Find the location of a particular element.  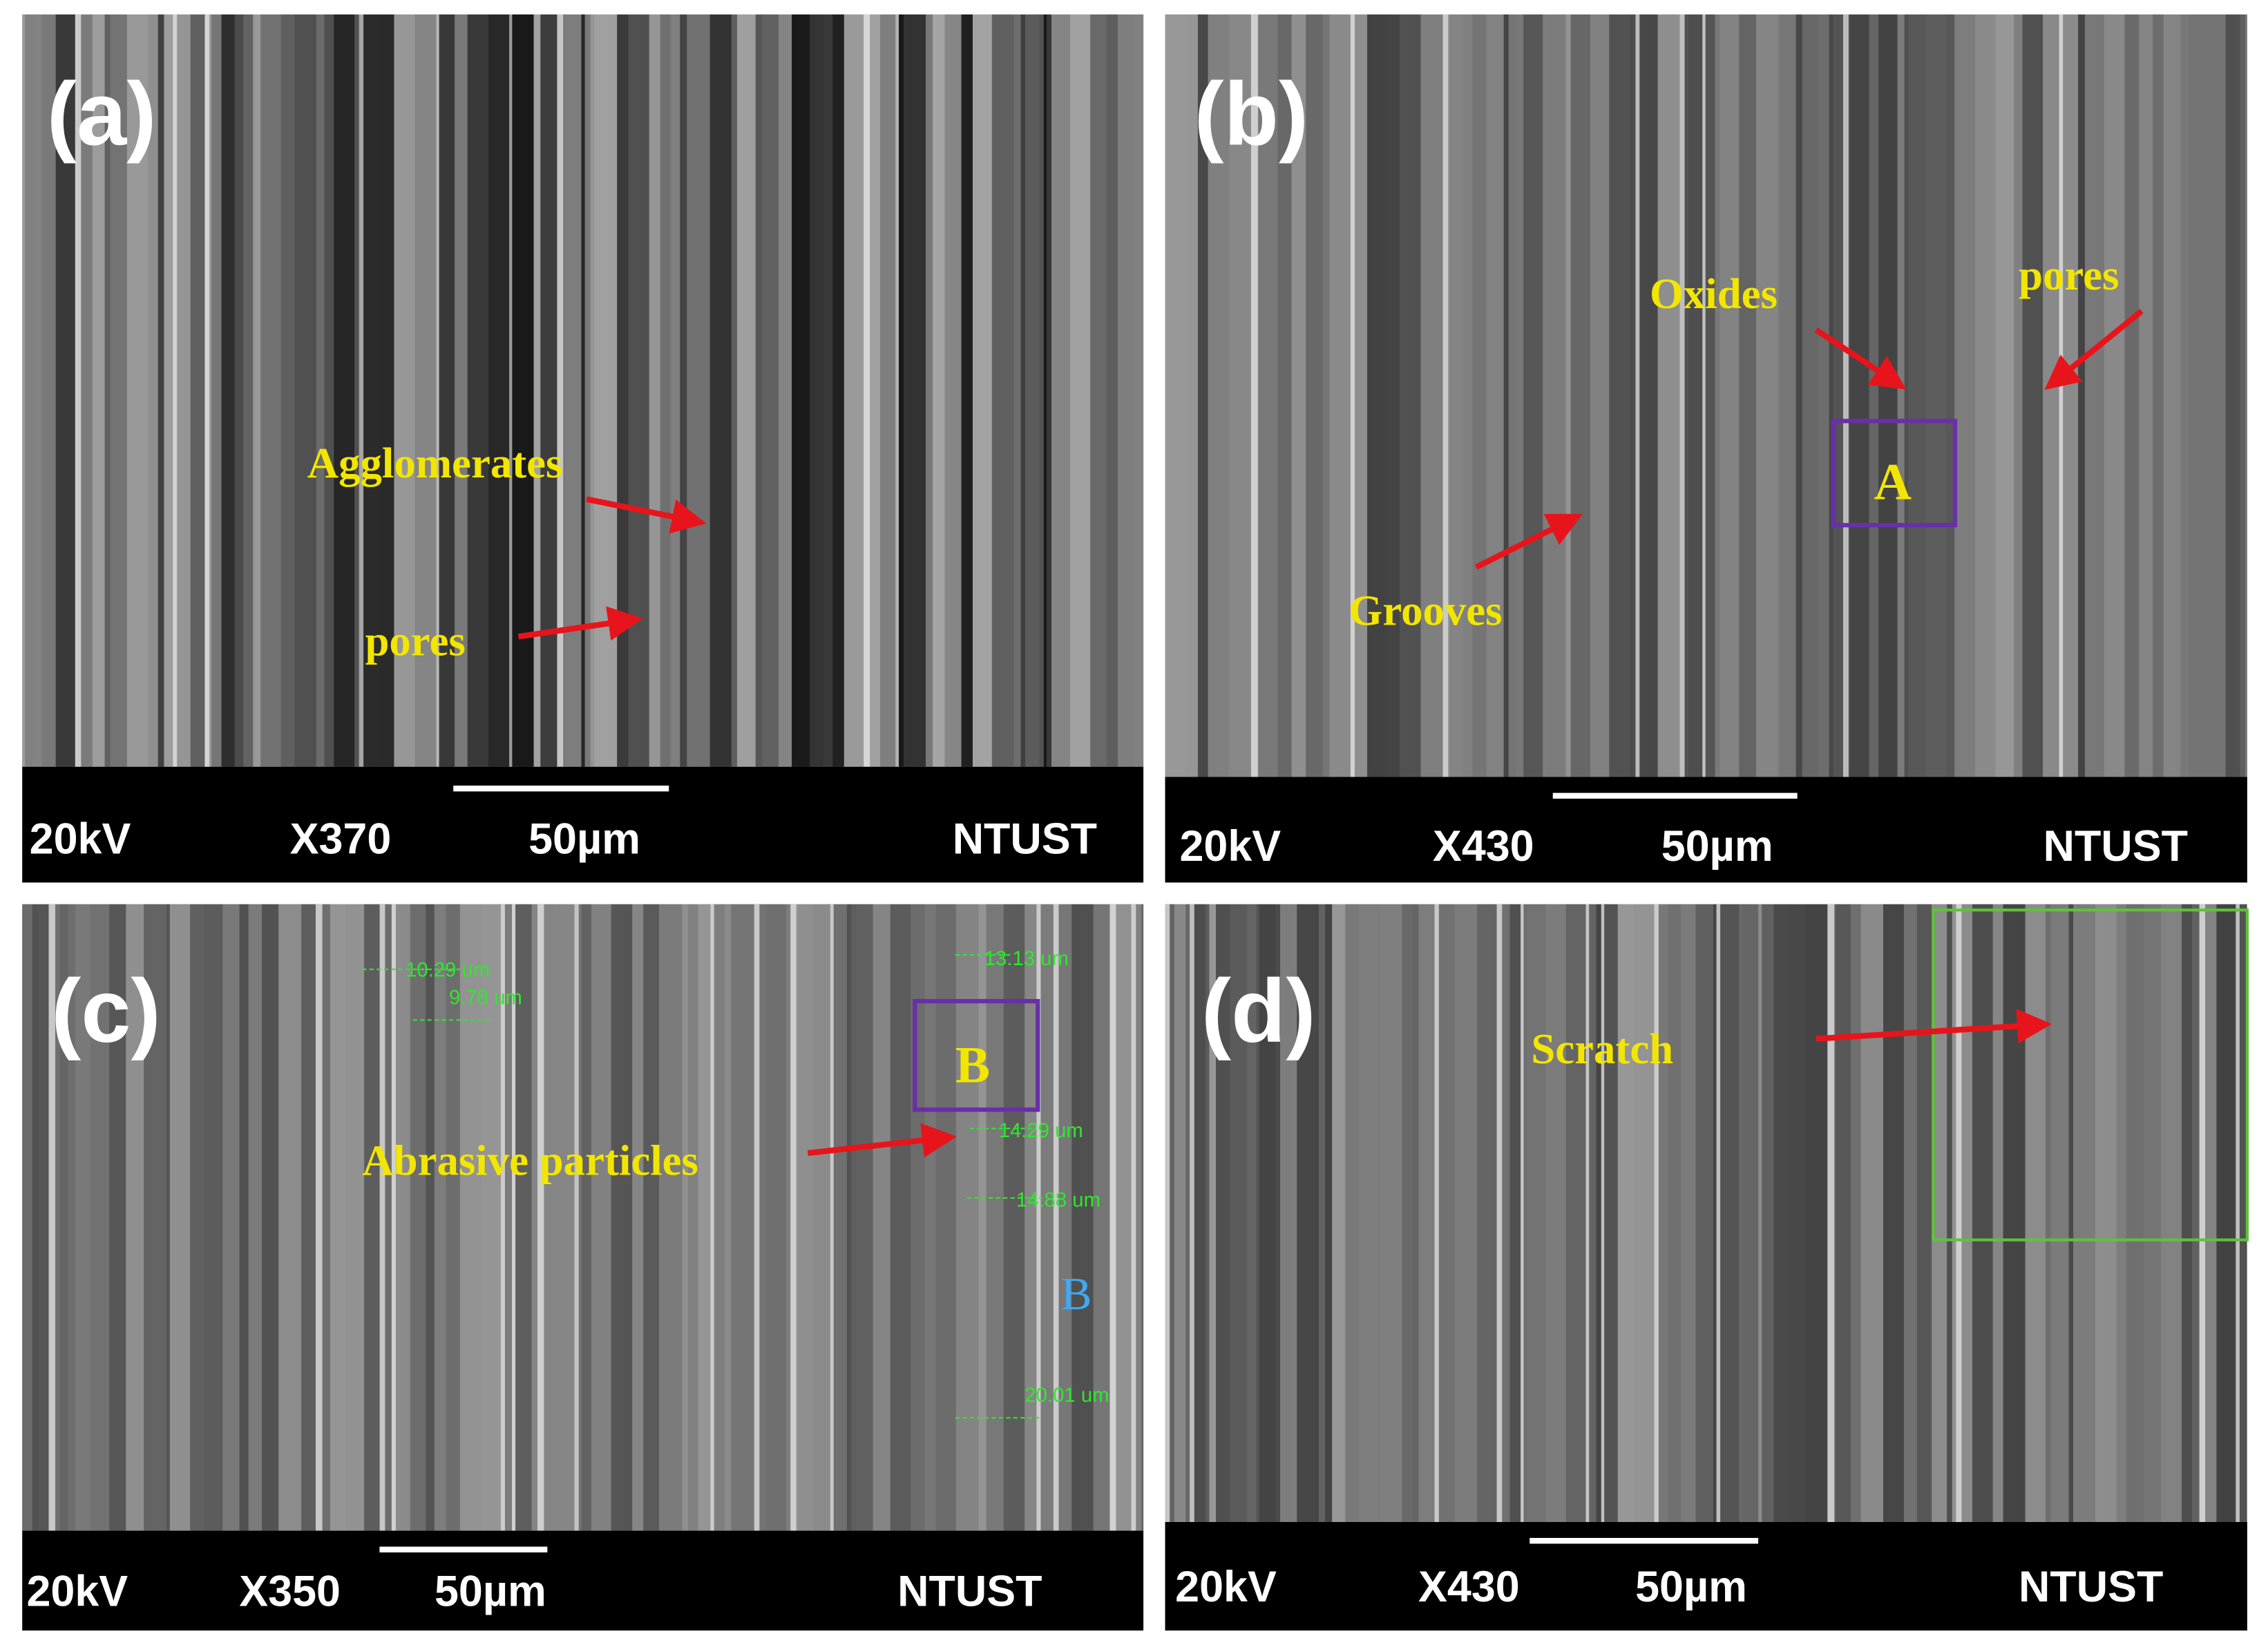

annotation: Grooves is located at coordinates (1425, 611).